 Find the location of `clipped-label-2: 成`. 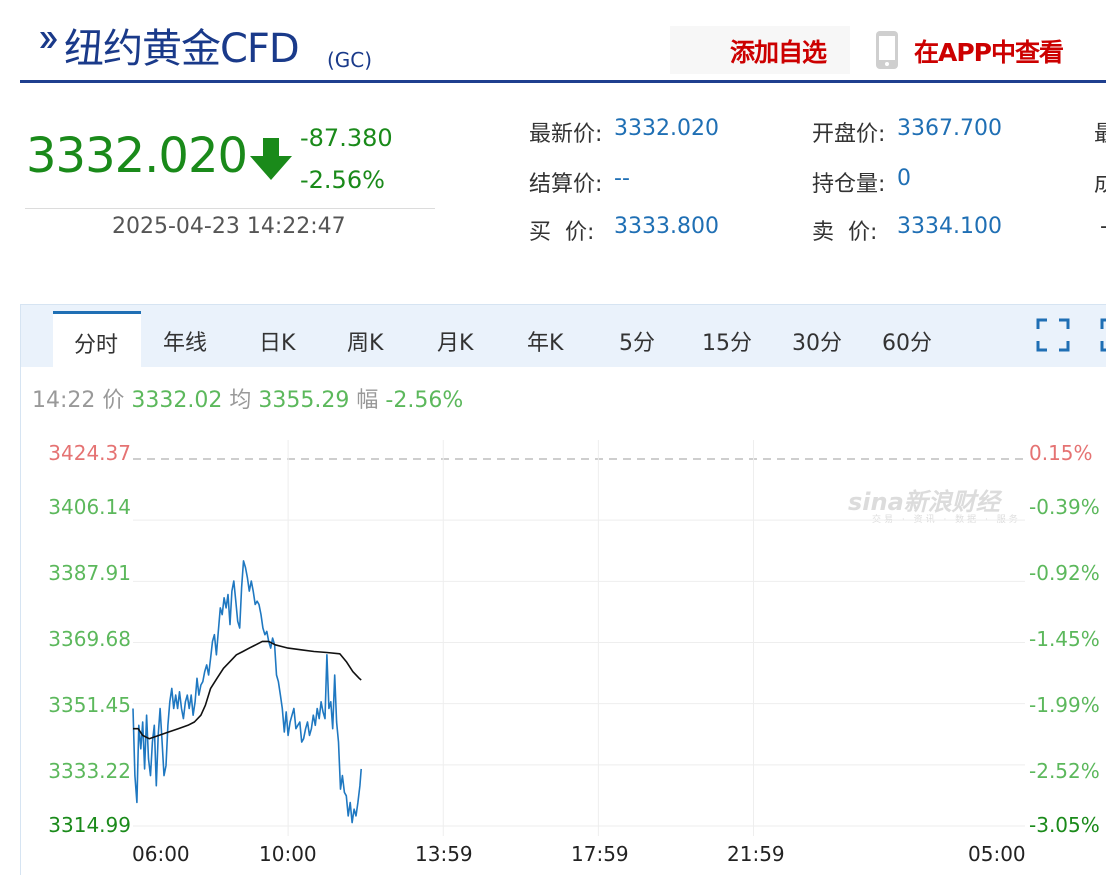

clipped-label-2: 成 is located at coordinates (1100, 184).